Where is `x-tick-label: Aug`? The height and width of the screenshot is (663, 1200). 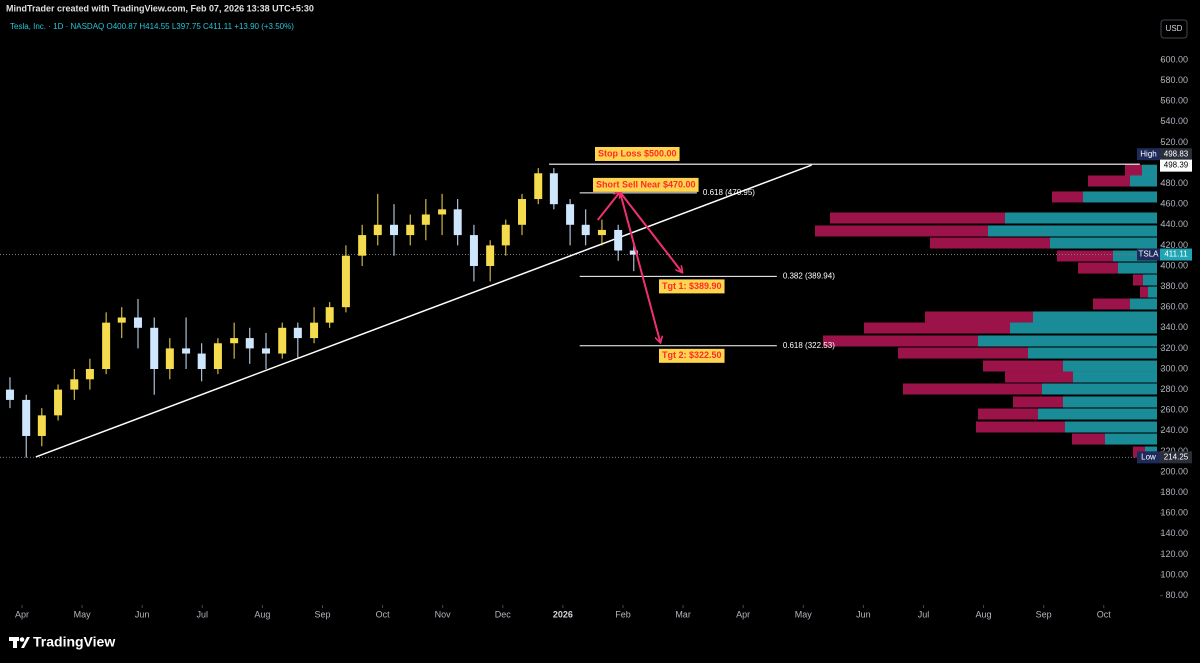 x-tick-label: Aug is located at coordinates (984, 614).